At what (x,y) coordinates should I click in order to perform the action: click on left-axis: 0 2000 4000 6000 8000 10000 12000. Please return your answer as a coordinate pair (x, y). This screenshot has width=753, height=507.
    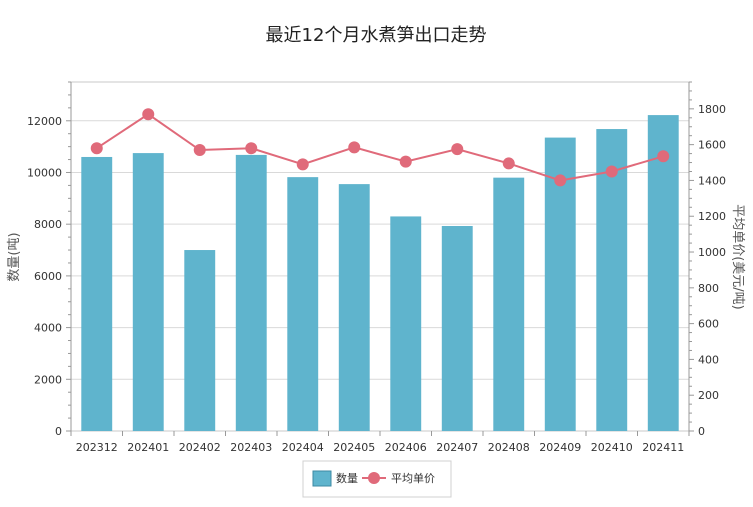
    Looking at the image, I should click on (49, 259).